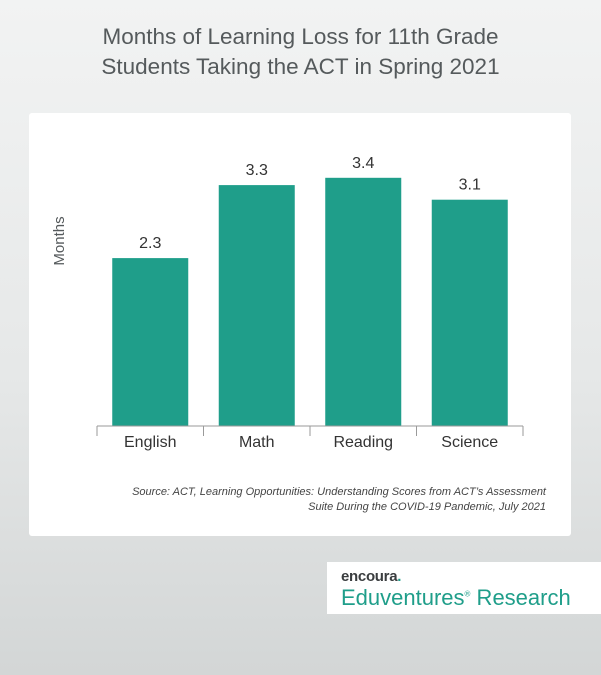  I want to click on bar-english, so click(150, 342).